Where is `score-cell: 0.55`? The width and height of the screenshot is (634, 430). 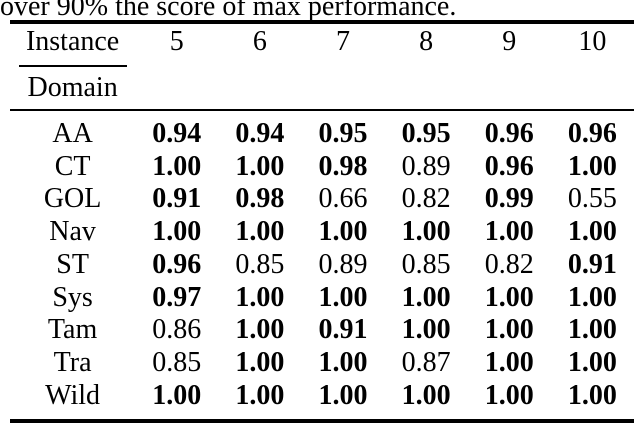
score-cell: 0.55 is located at coordinates (592, 199).